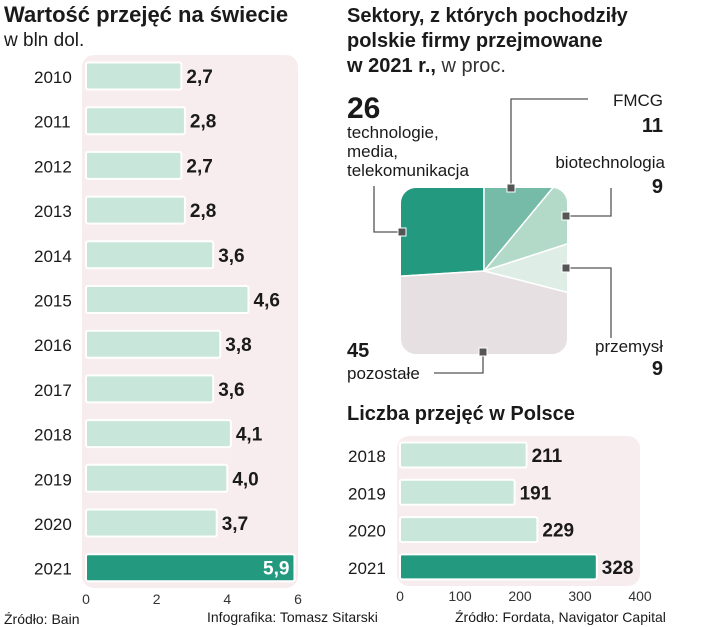 Image resolution: width=720 pixels, height=627 pixels. What do you see at coordinates (276, 569) in the screenshot?
I see `value-label: 5,9` at bounding box center [276, 569].